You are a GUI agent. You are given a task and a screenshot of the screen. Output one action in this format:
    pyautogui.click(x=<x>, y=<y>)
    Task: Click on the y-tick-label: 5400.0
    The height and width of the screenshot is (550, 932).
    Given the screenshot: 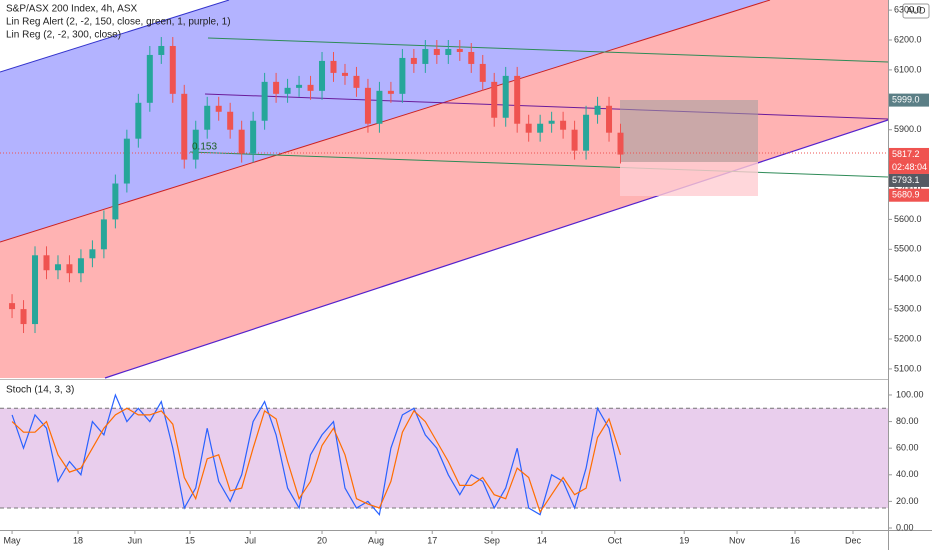 What is the action you would take?
    pyautogui.click(x=908, y=279)
    